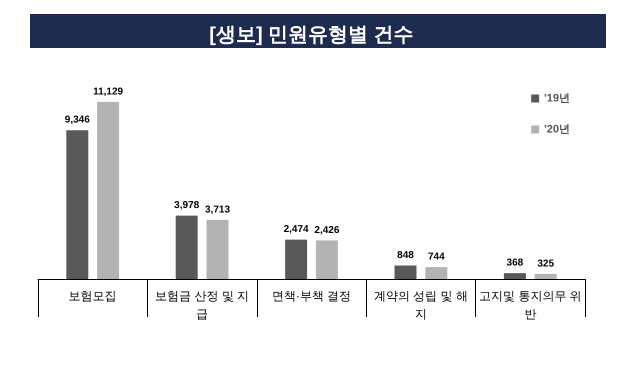 The width and height of the screenshot is (623, 367). I want to click on data-label: 2,474, so click(297, 230).